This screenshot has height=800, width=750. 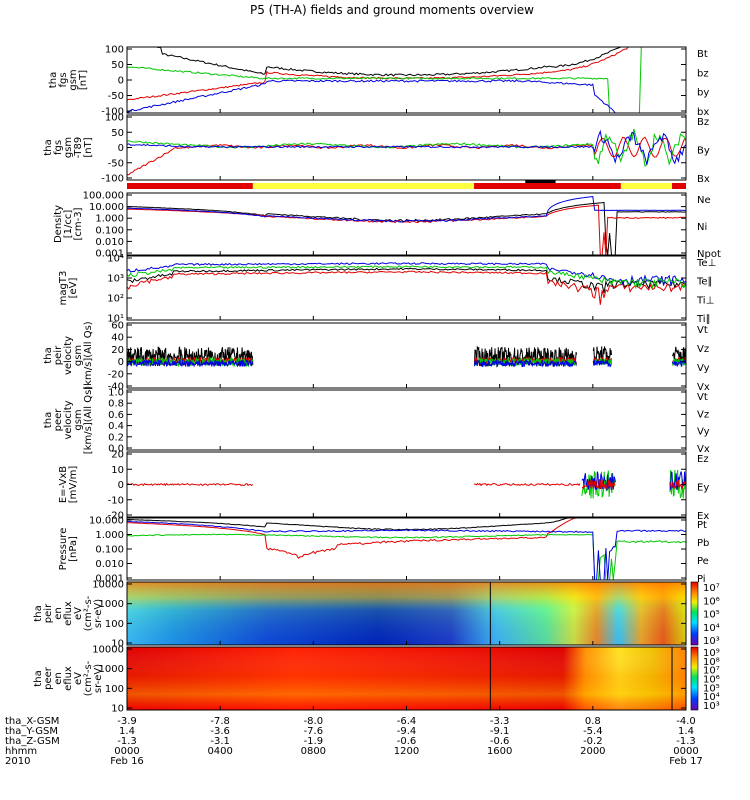 I want to click on y-tick-label: 10, so click(x=117, y=709).